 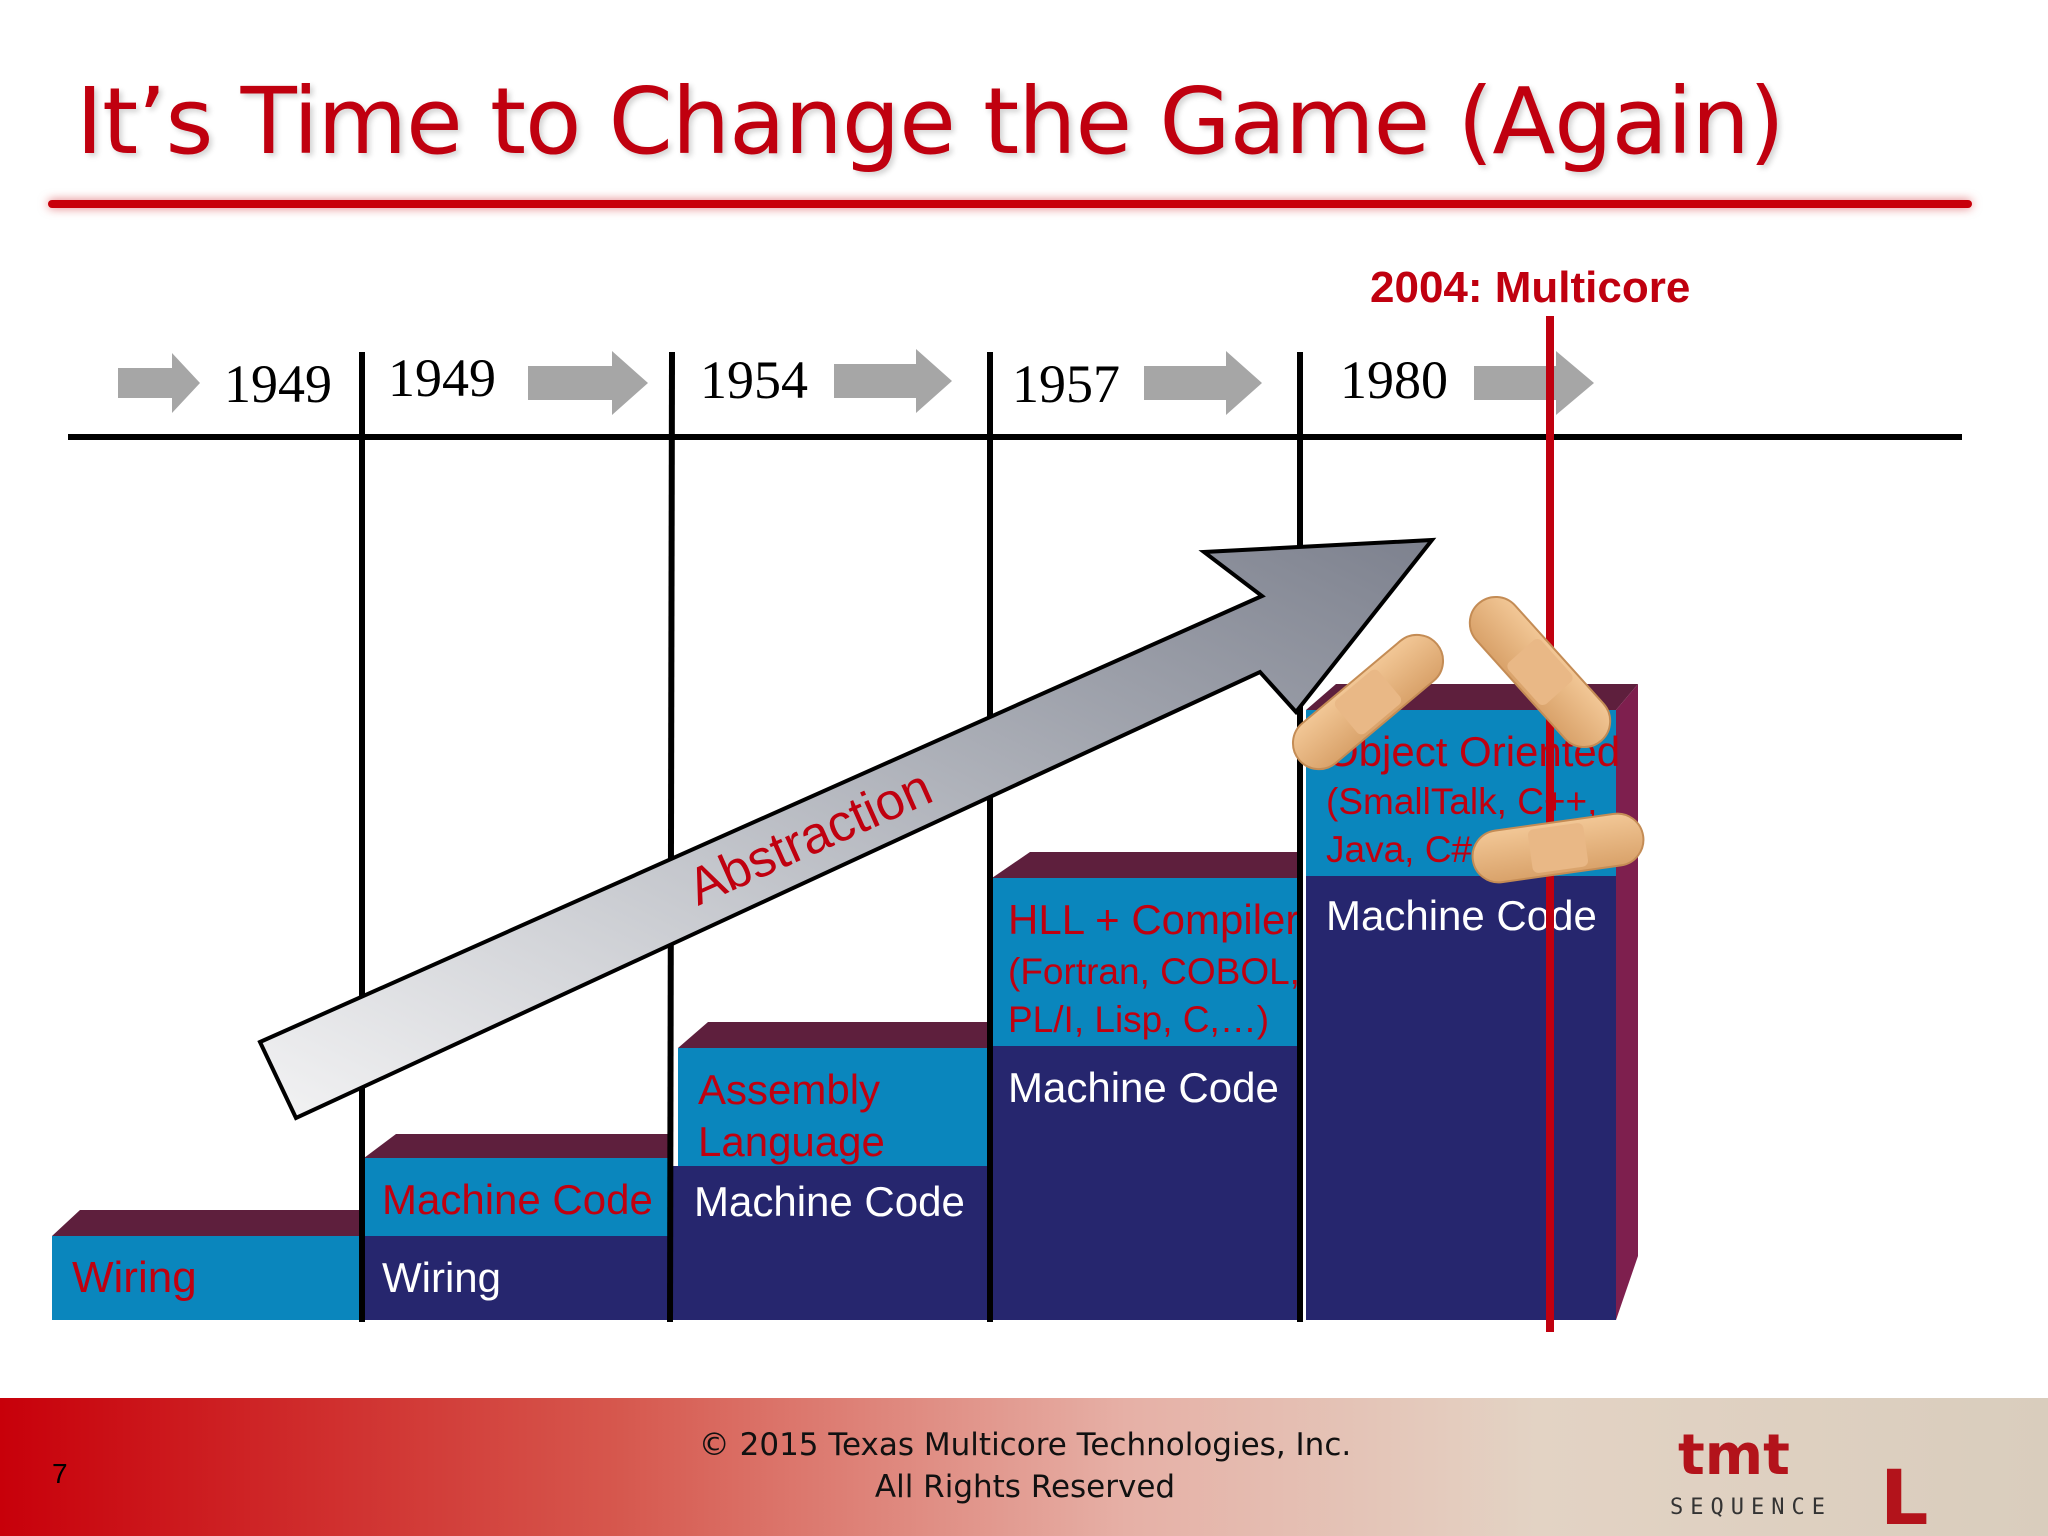 What do you see at coordinates (1153, 919) in the screenshot?
I see `step-4-top-label-line1: HLL + Compiler` at bounding box center [1153, 919].